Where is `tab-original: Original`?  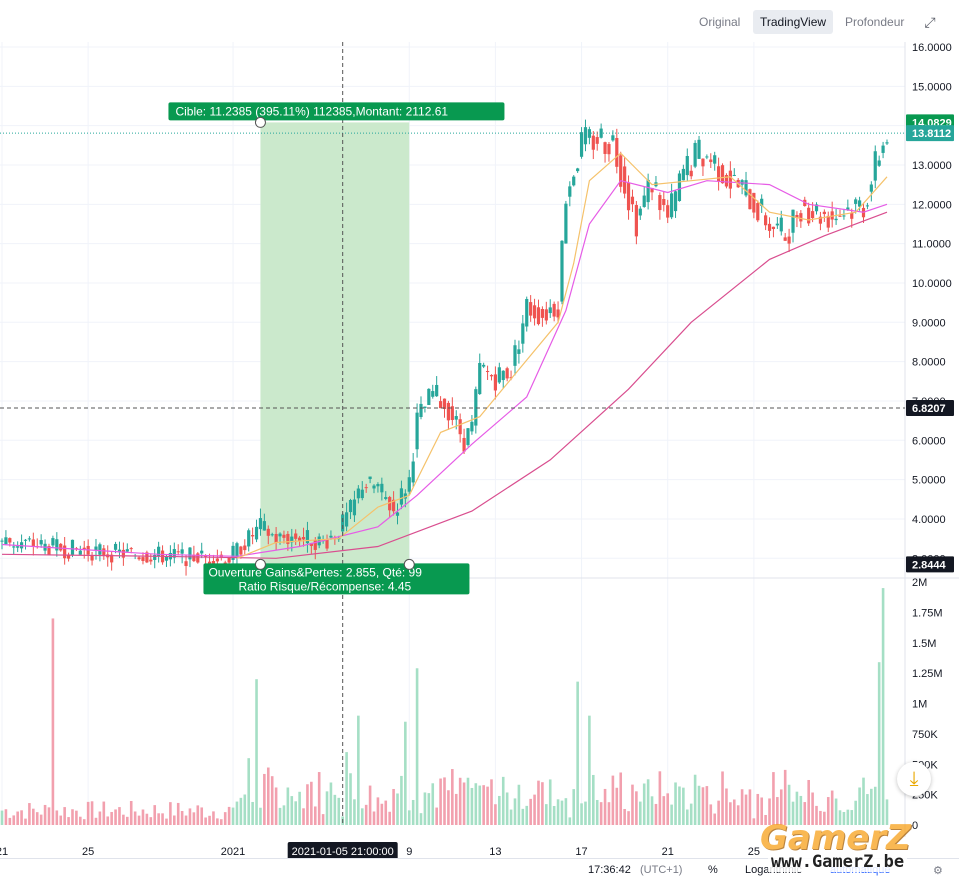 tab-original: Original is located at coordinates (720, 22).